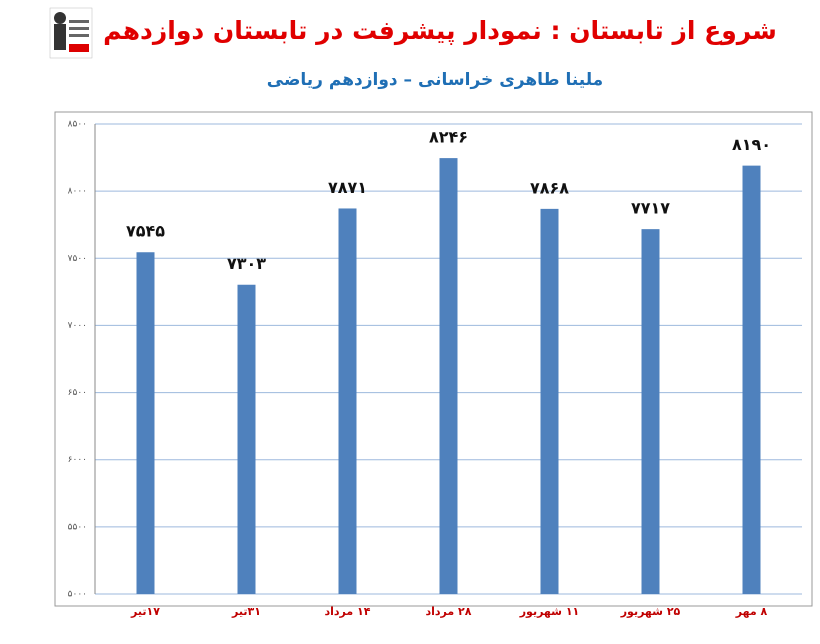  What do you see at coordinates (347, 187) in the screenshot?
I see `value-label: ۷۸۷۱` at bounding box center [347, 187].